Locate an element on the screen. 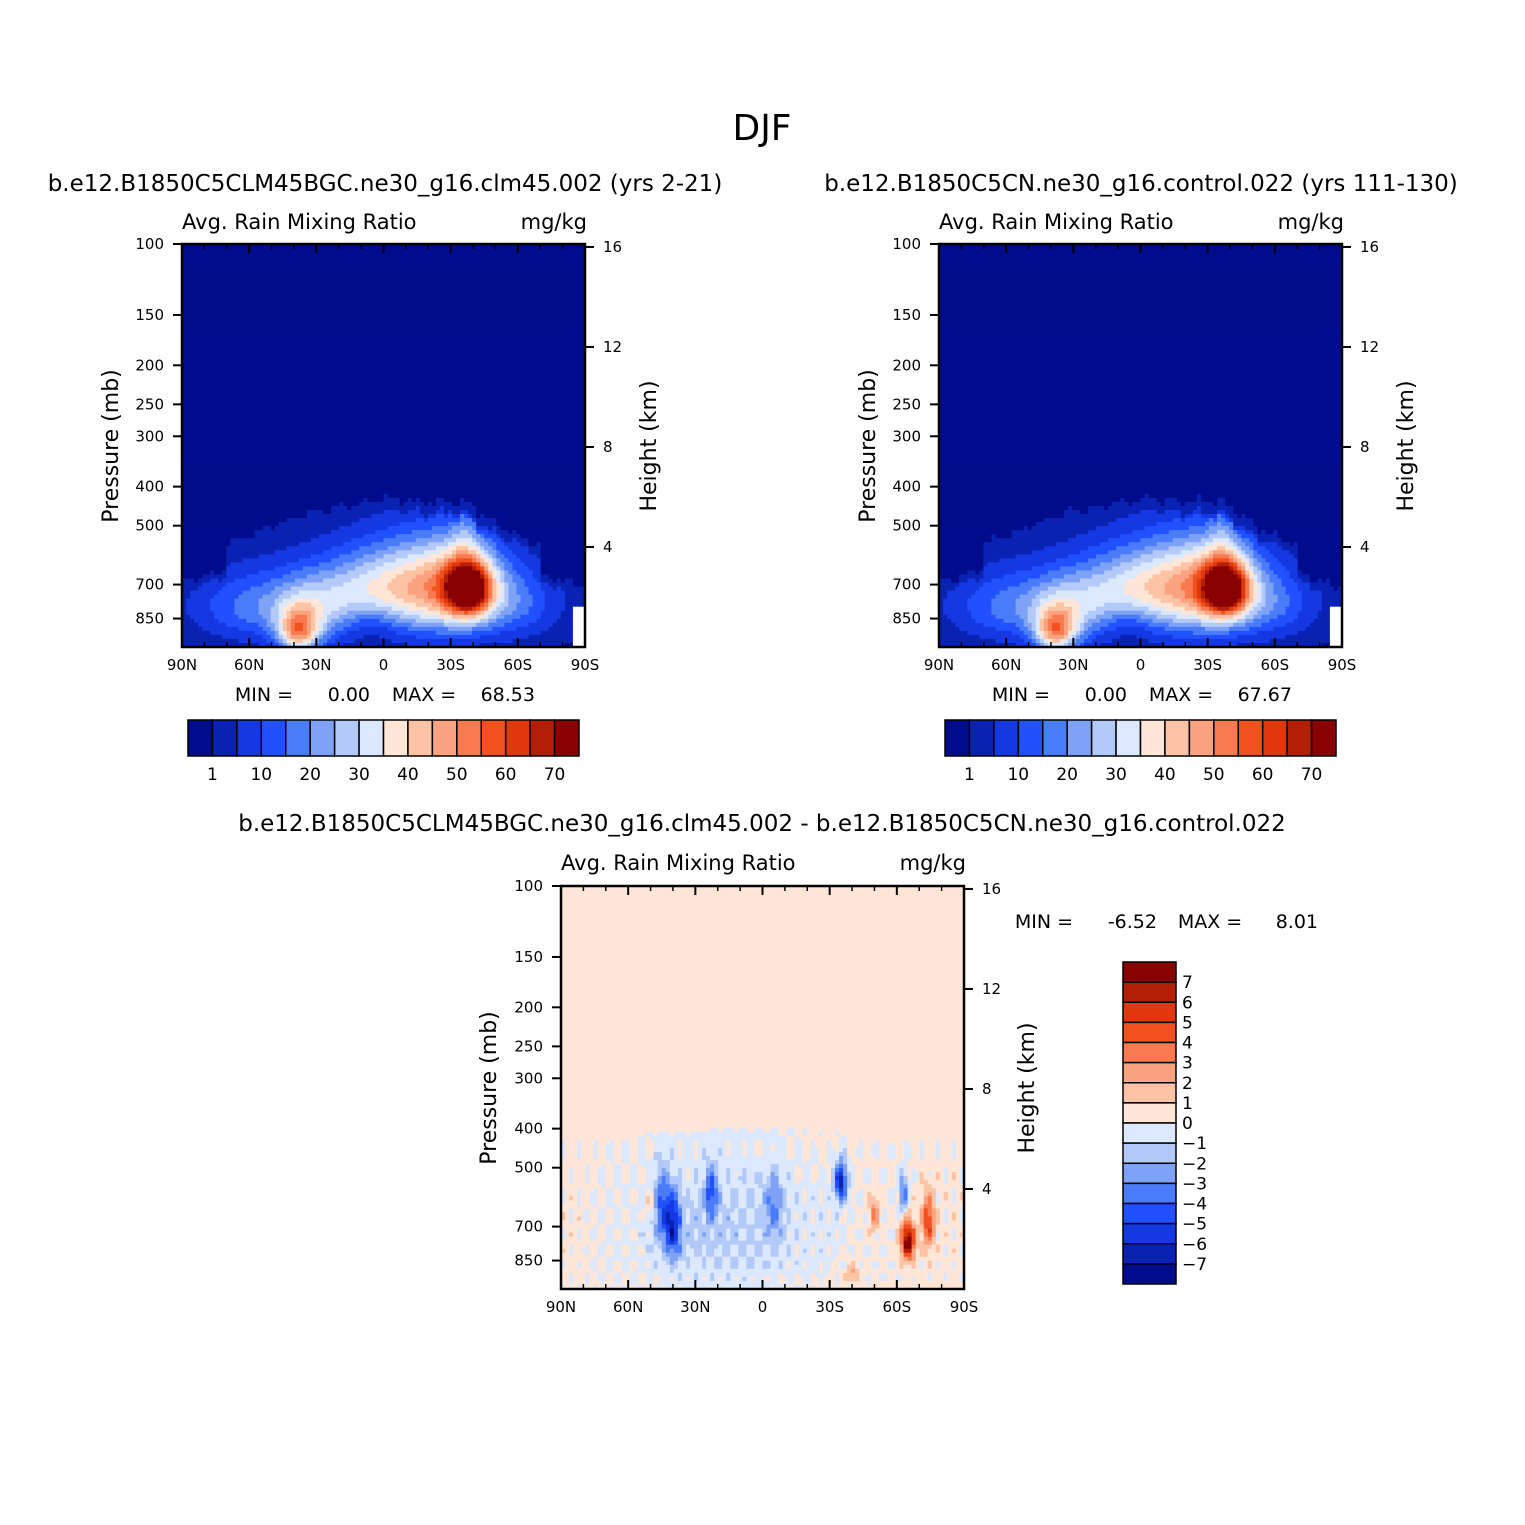  y-tick-label: 300 is located at coordinates (149, 436).